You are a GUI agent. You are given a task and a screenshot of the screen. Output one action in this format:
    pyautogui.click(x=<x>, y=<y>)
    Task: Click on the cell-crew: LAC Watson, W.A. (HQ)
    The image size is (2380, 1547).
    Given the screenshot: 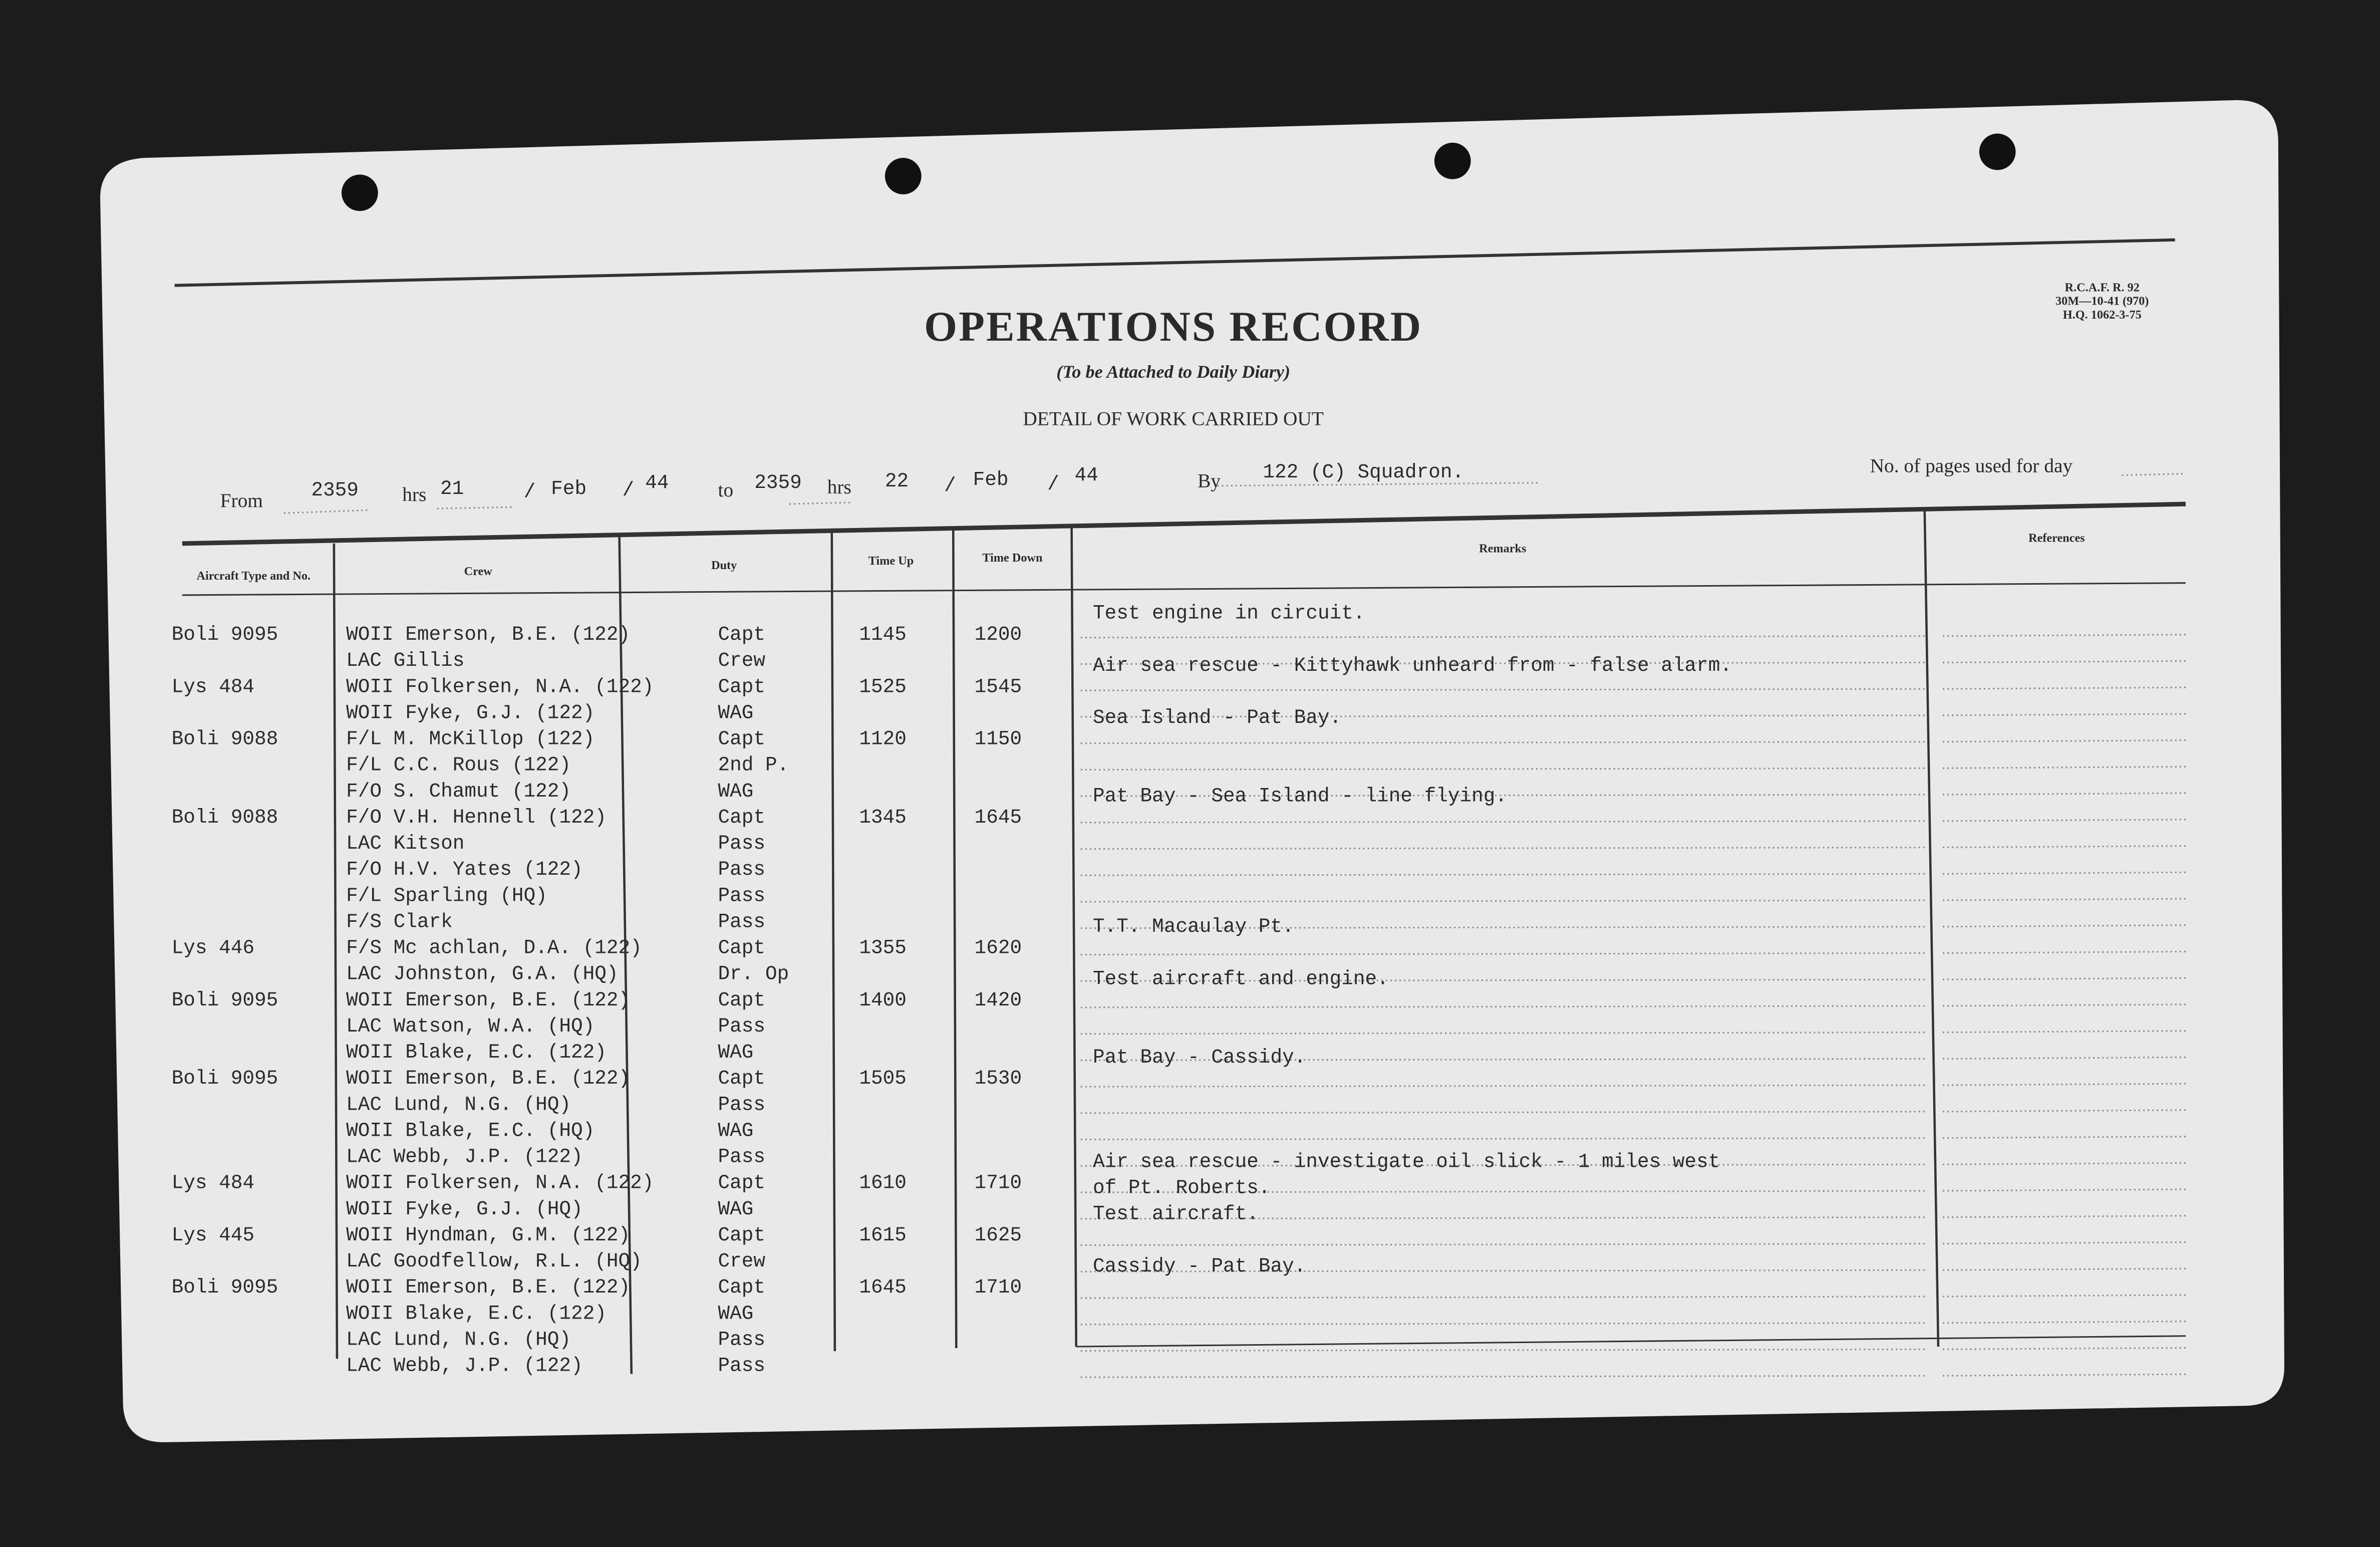 What is the action you would take?
    pyautogui.click(x=470, y=1026)
    